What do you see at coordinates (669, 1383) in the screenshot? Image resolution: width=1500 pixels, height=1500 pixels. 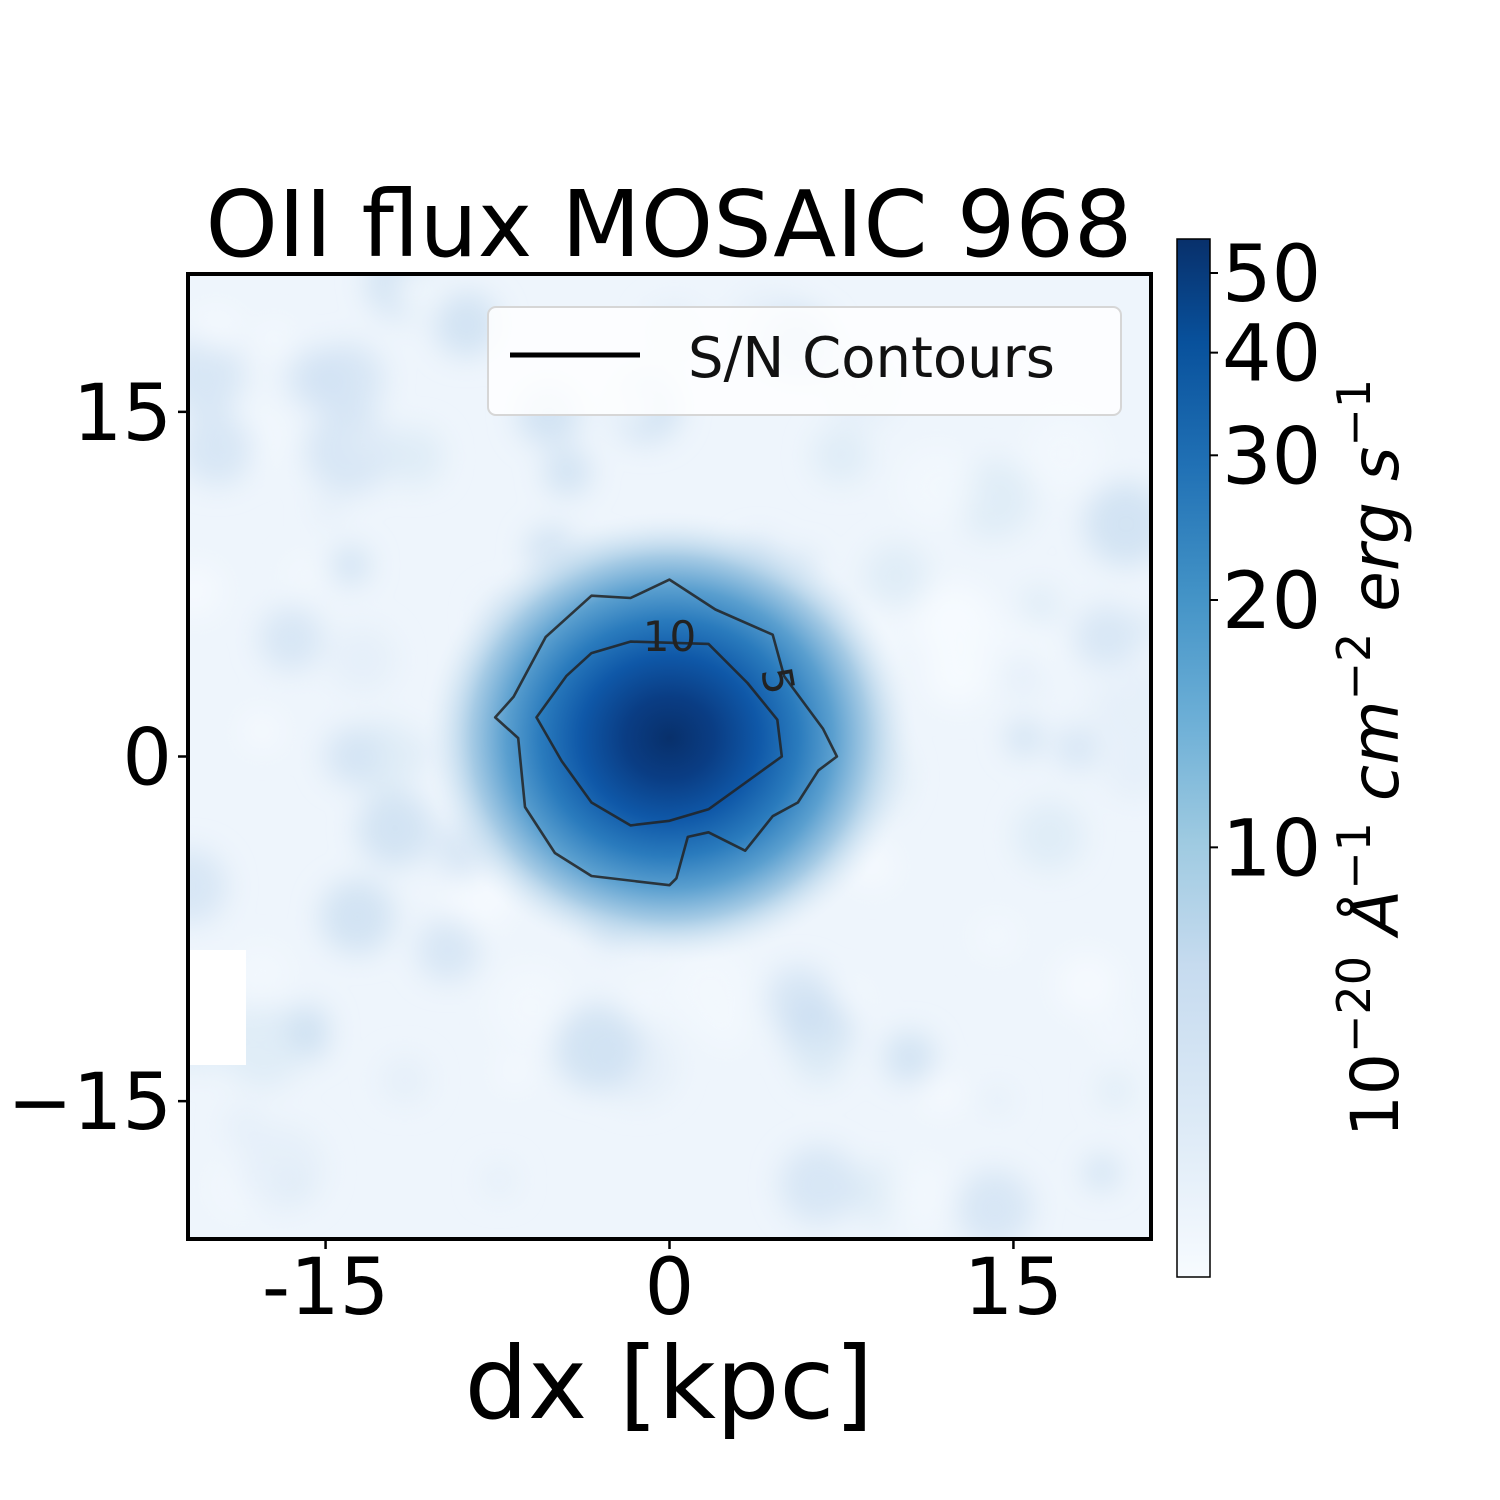 I see `x-axis-label: dx [kpc]` at bounding box center [669, 1383].